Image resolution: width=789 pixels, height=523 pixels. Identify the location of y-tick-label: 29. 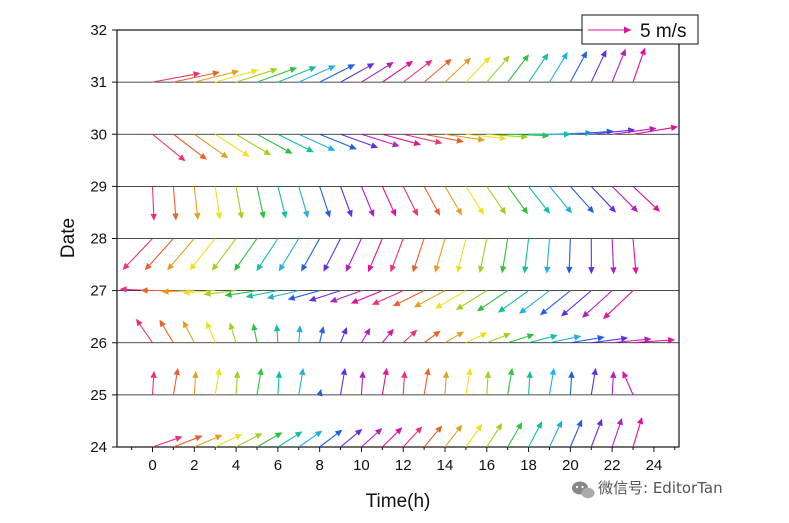
(98, 186).